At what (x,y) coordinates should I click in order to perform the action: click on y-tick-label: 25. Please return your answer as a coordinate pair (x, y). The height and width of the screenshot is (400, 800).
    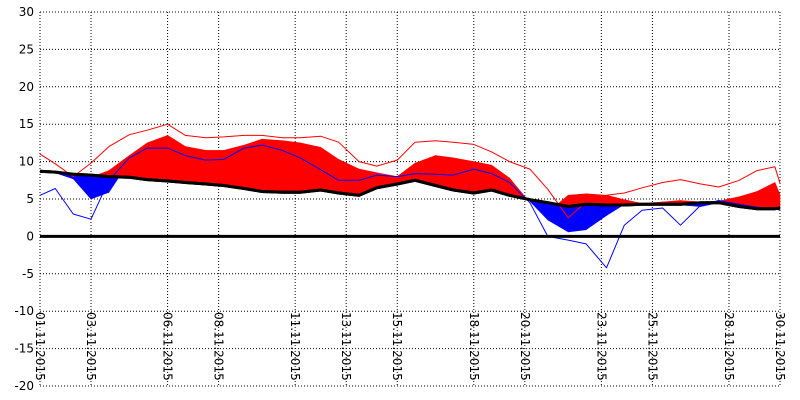
    Looking at the image, I should click on (26, 49).